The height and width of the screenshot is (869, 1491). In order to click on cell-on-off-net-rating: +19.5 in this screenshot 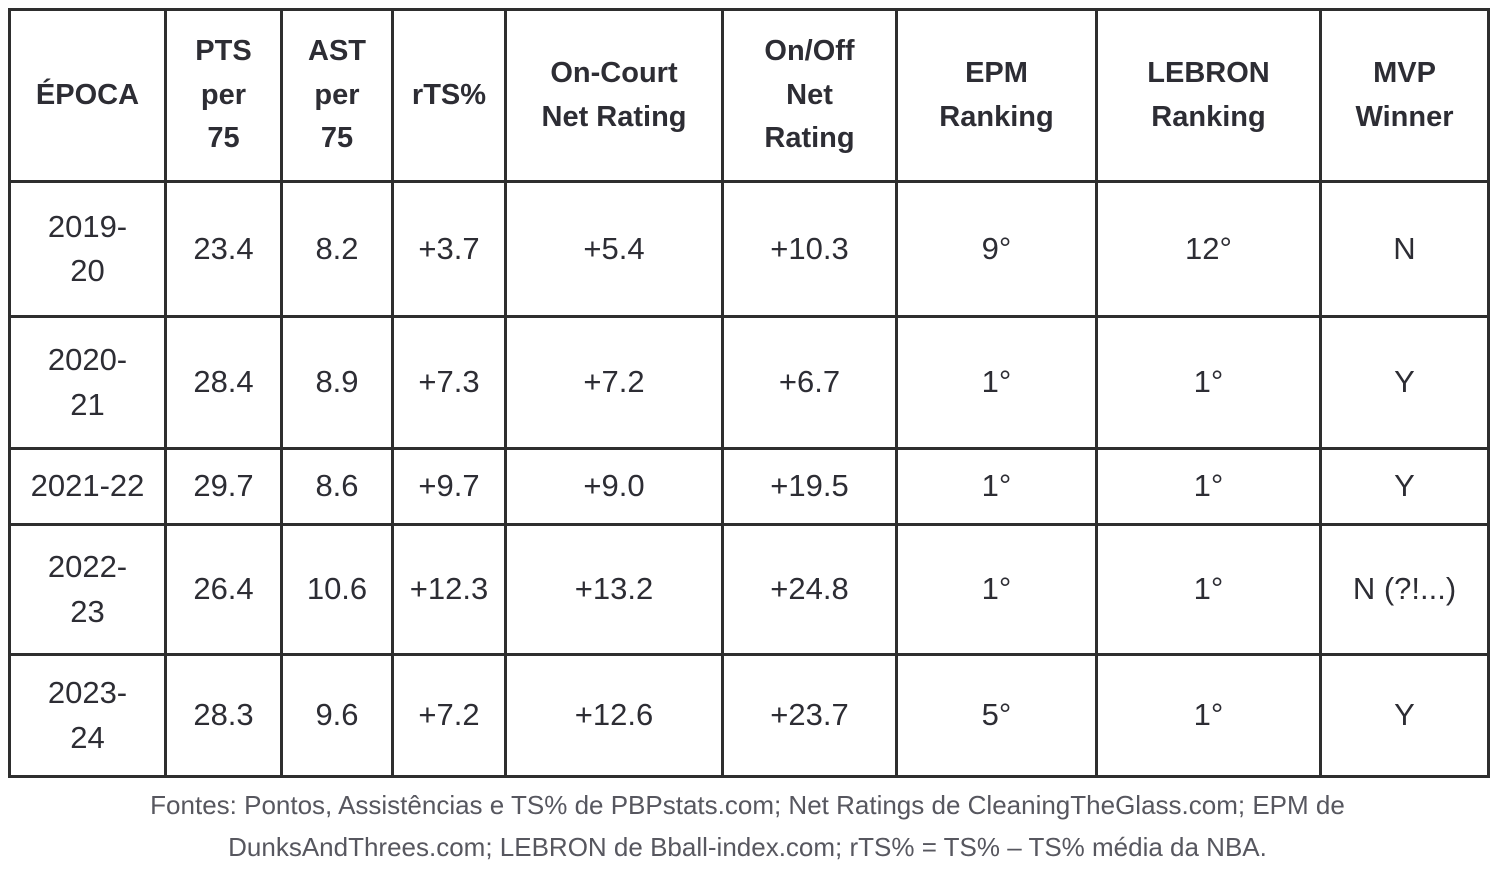, I will do `click(809, 486)`.